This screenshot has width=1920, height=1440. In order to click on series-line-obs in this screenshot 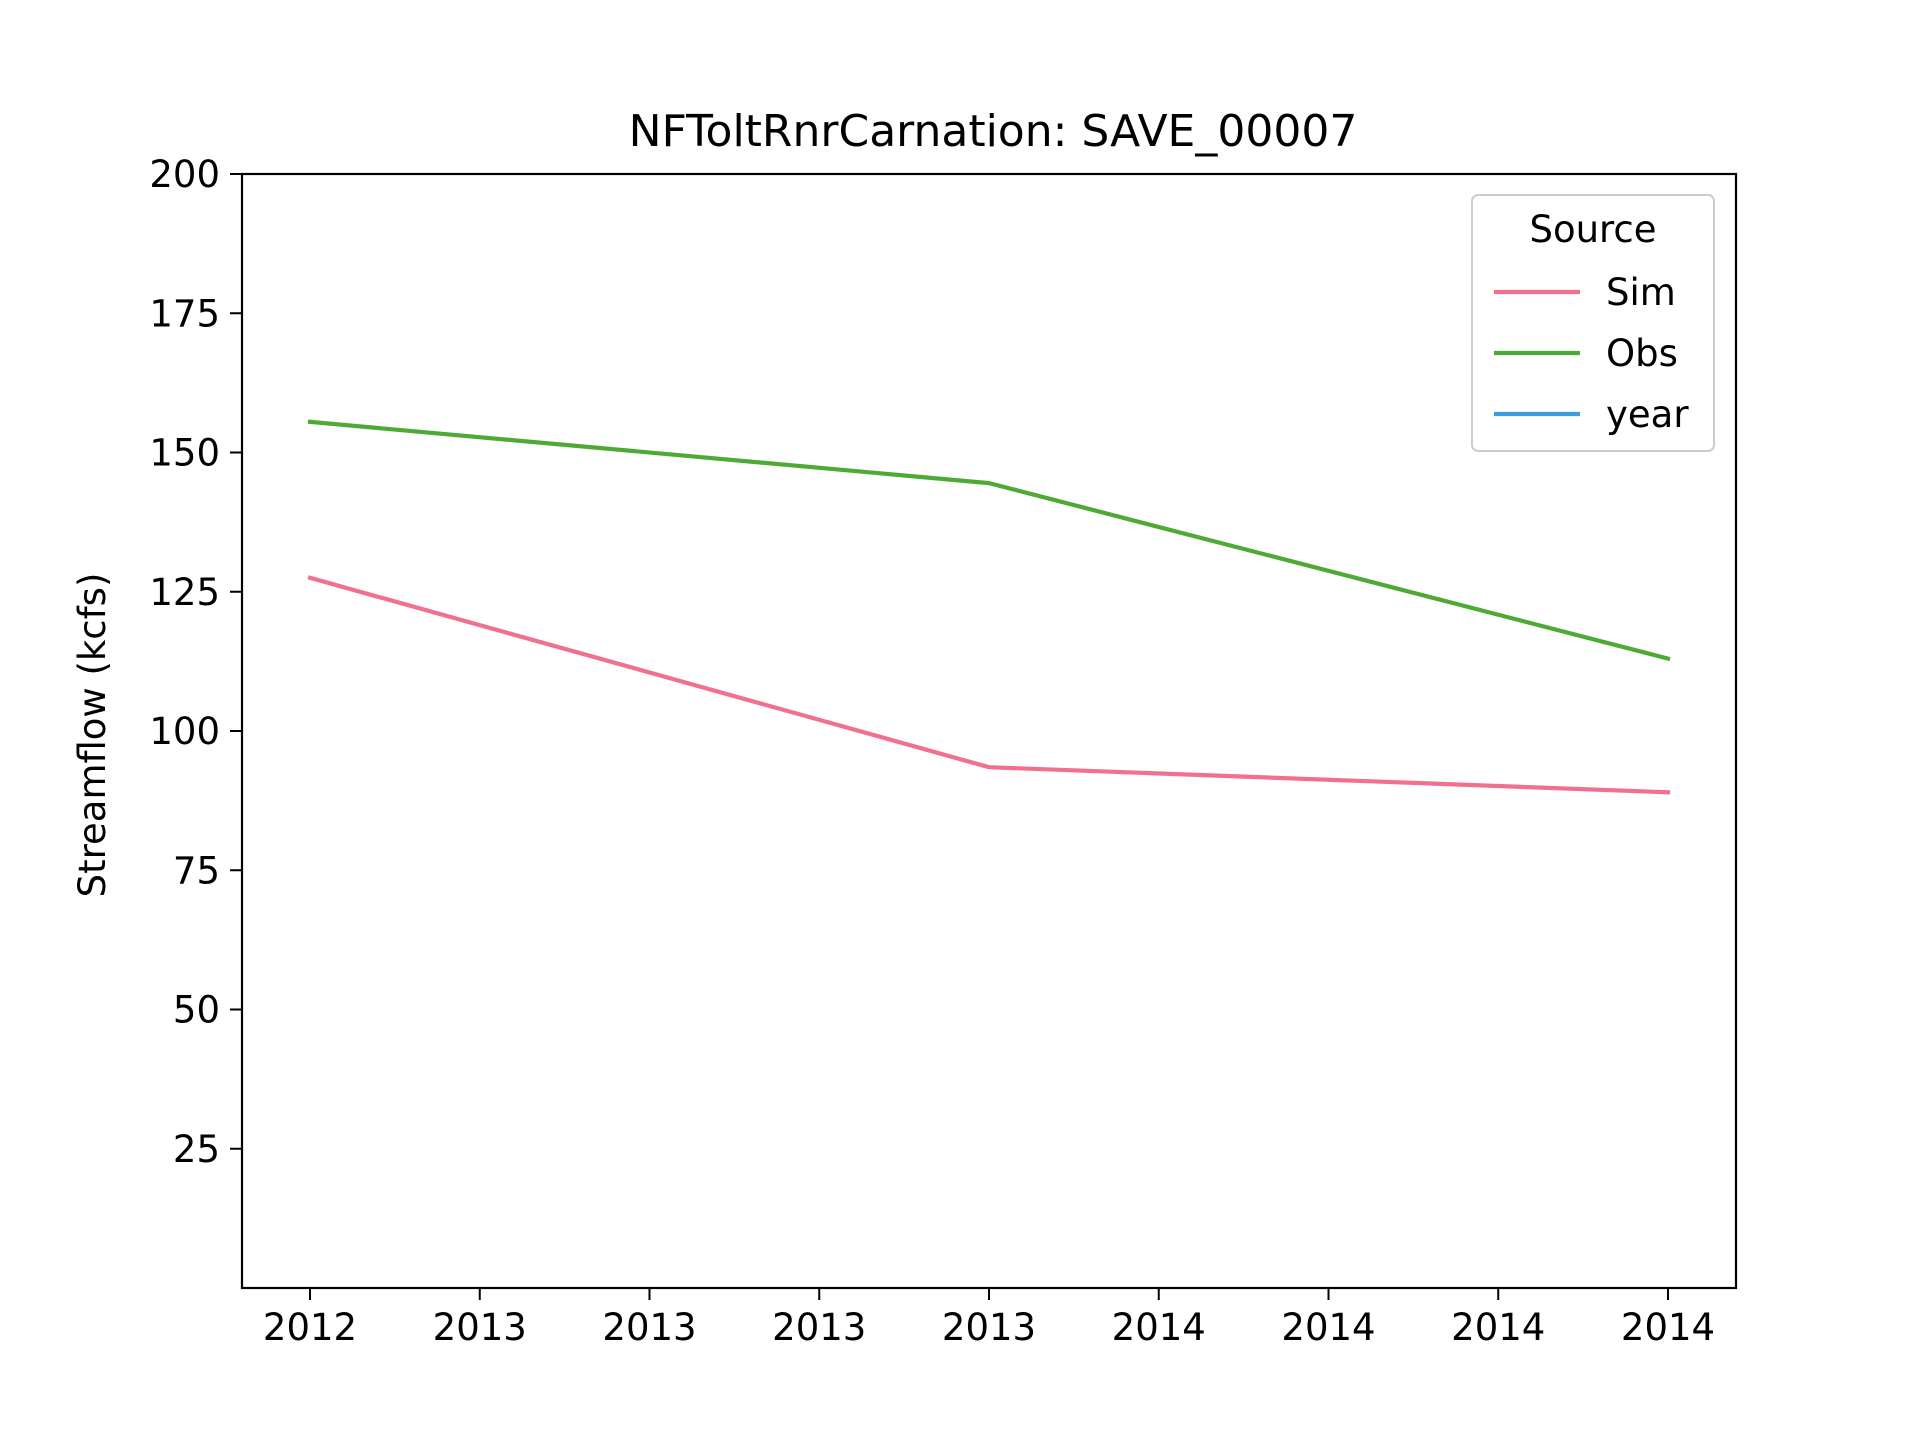, I will do `click(989, 540)`.